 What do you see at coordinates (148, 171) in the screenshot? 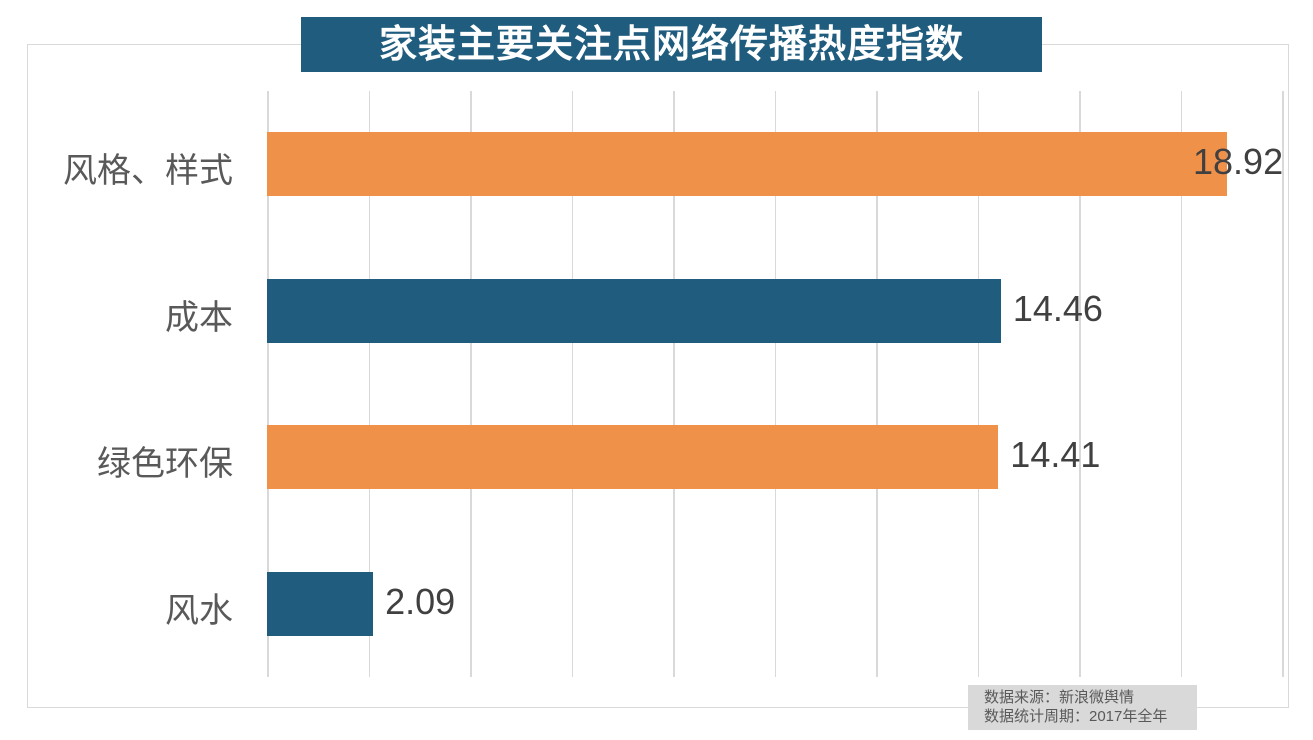
I see `category-label: 风格、样式` at bounding box center [148, 171].